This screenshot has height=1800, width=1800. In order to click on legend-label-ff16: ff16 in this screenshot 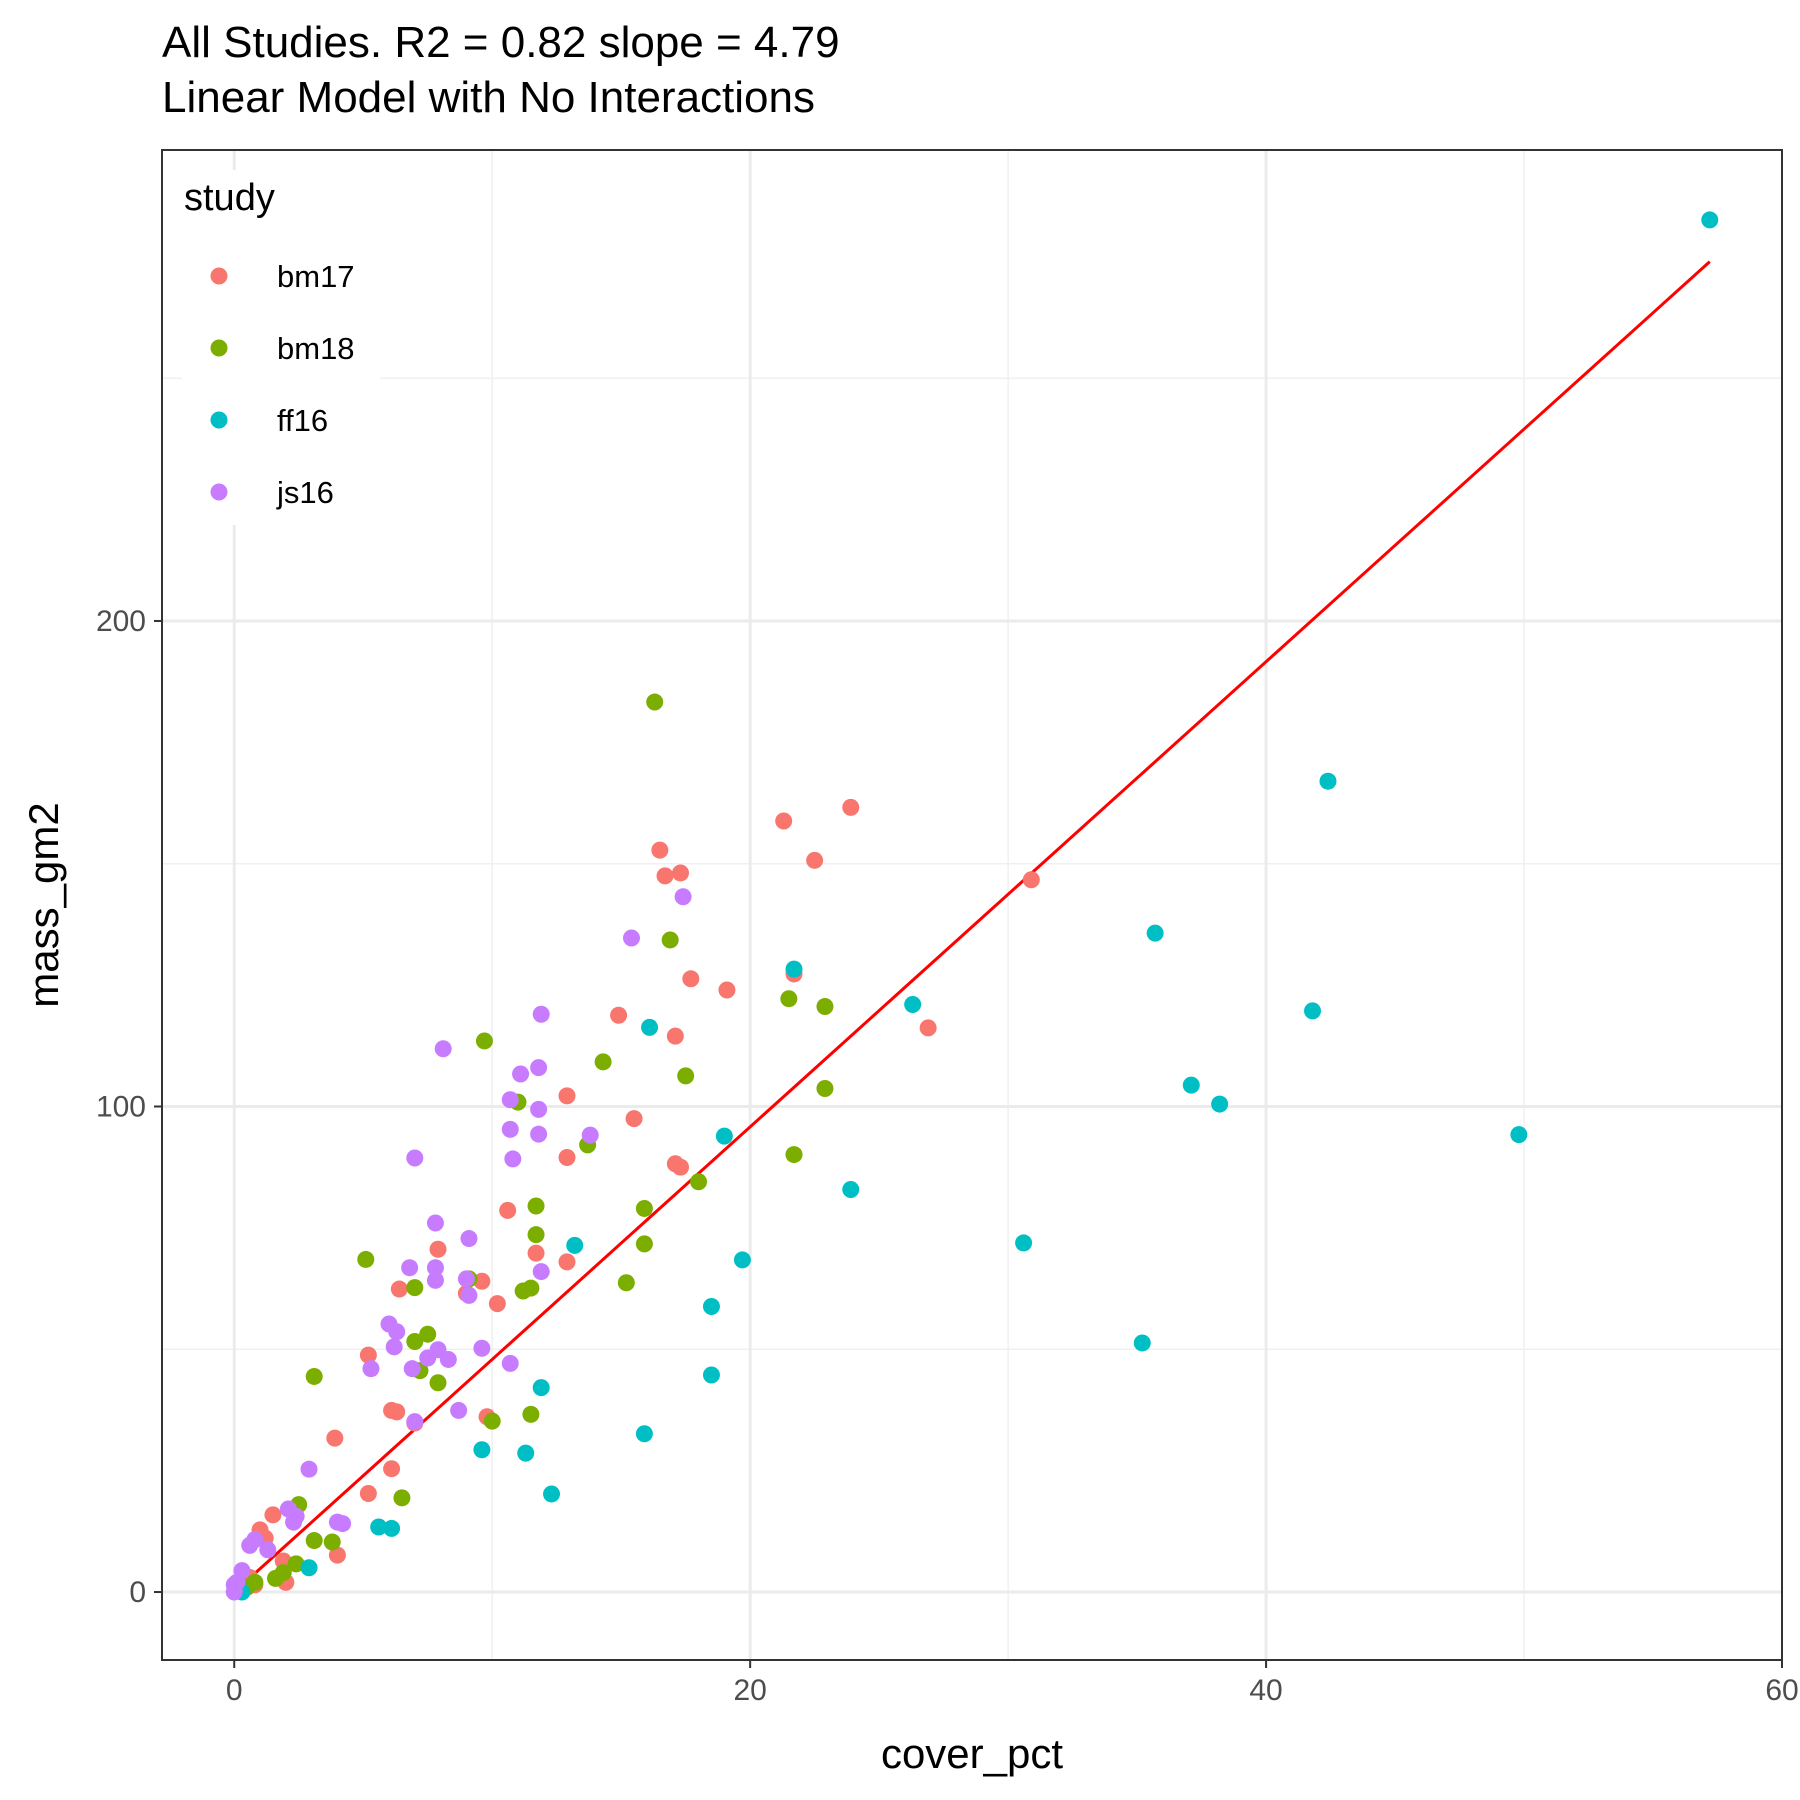, I will do `click(302, 420)`.